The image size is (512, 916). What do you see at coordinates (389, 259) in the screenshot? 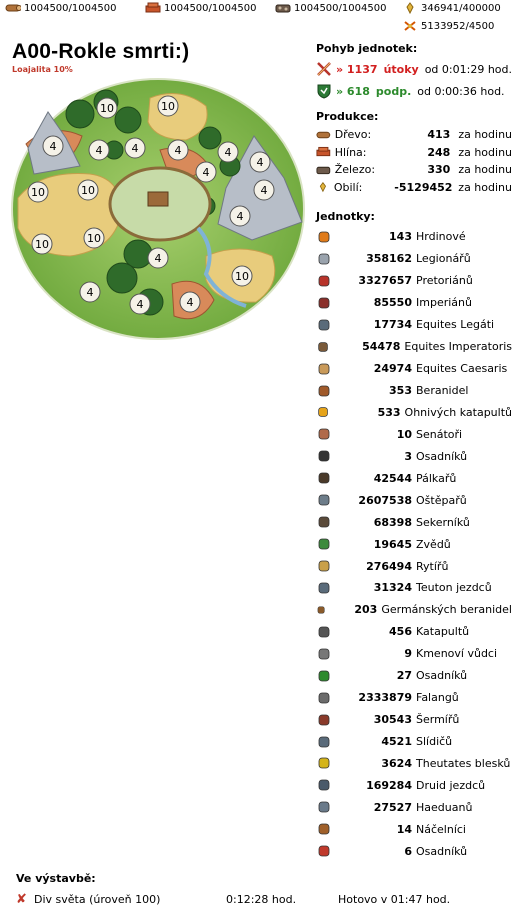
I see `unit-count: 358162` at bounding box center [389, 259].